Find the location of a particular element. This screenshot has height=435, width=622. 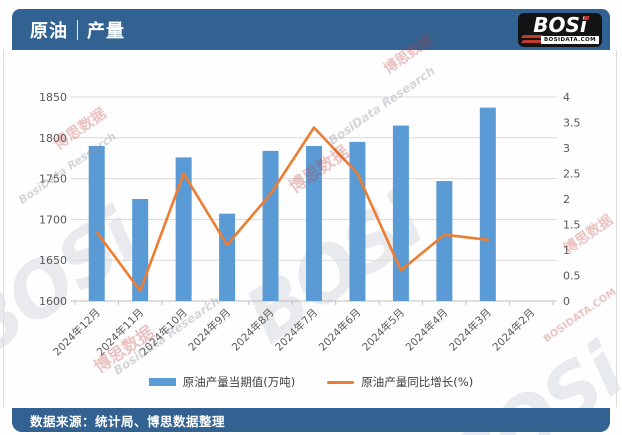

y-left-tick-label: 1750 is located at coordinates (53, 179).